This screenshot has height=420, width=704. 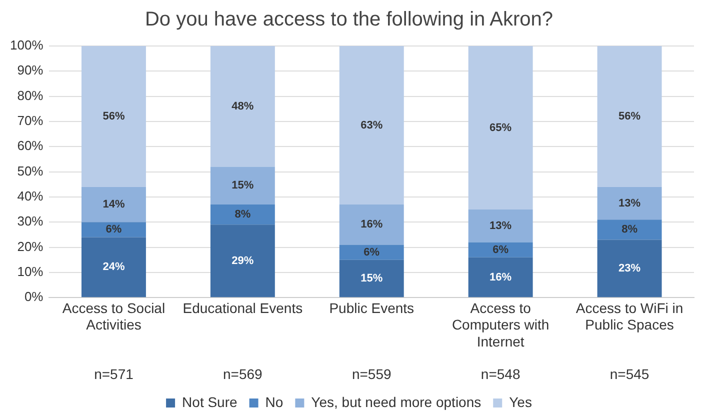 I want to click on data-label: 65%, so click(x=501, y=128).